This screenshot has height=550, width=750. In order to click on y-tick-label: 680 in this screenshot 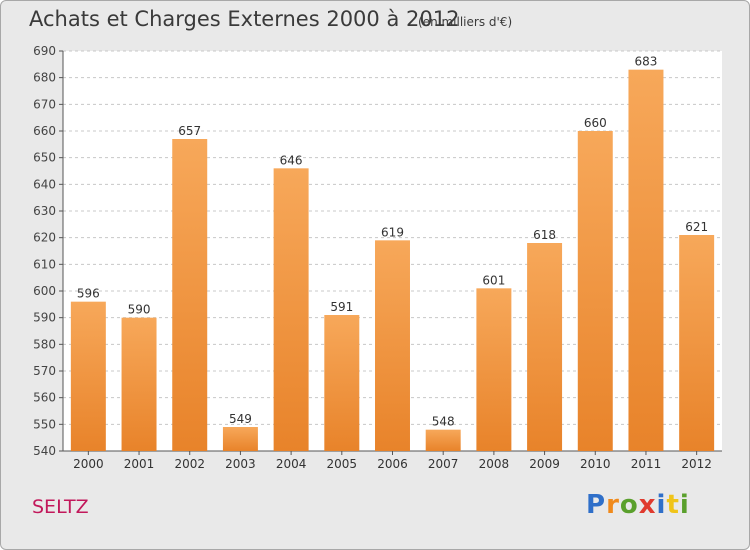, I will do `click(44, 78)`.